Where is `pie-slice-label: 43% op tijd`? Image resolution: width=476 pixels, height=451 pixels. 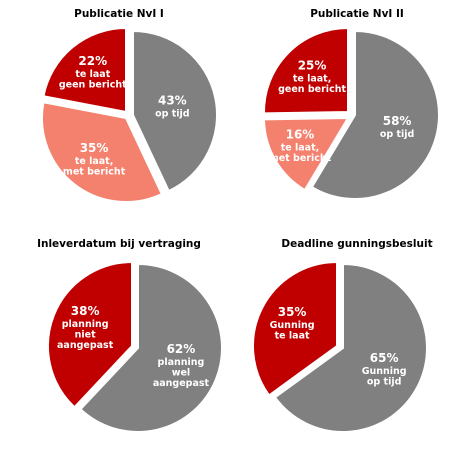 pie-slice-label: 43% op tijd is located at coordinates (172, 106).